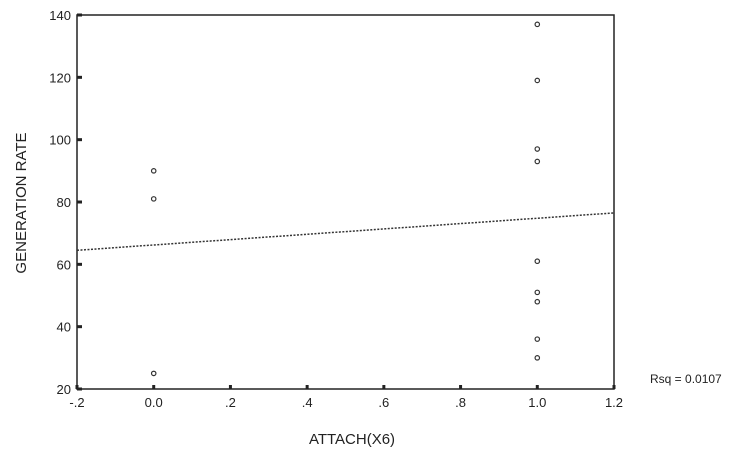 Image resolution: width=747 pixels, height=458 pixels. What do you see at coordinates (537, 402) in the screenshot?
I see `x-tick-label: 1.0` at bounding box center [537, 402].